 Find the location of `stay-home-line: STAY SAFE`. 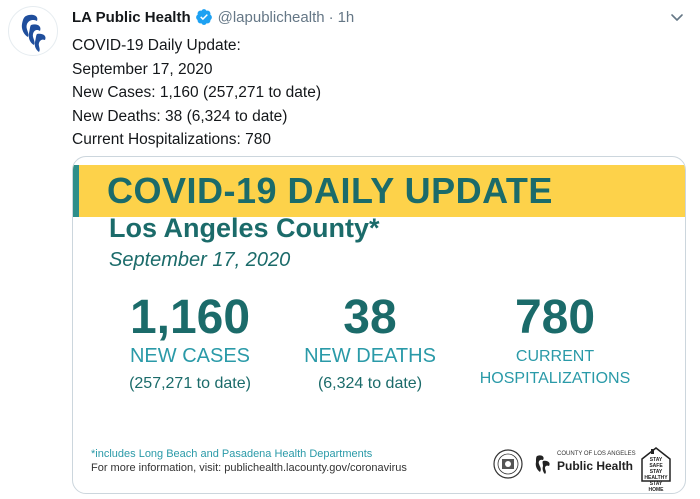

stay-home-line: STAY SAFE is located at coordinates (656, 463).